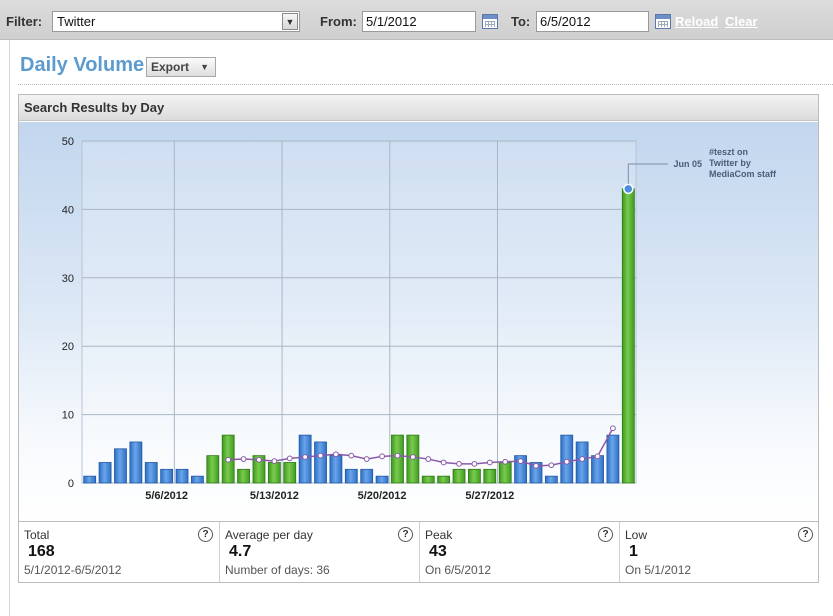 This screenshot has height=616, width=833. What do you see at coordinates (274, 496) in the screenshot?
I see `x-tick-label: 5/13/2012` at bounding box center [274, 496].